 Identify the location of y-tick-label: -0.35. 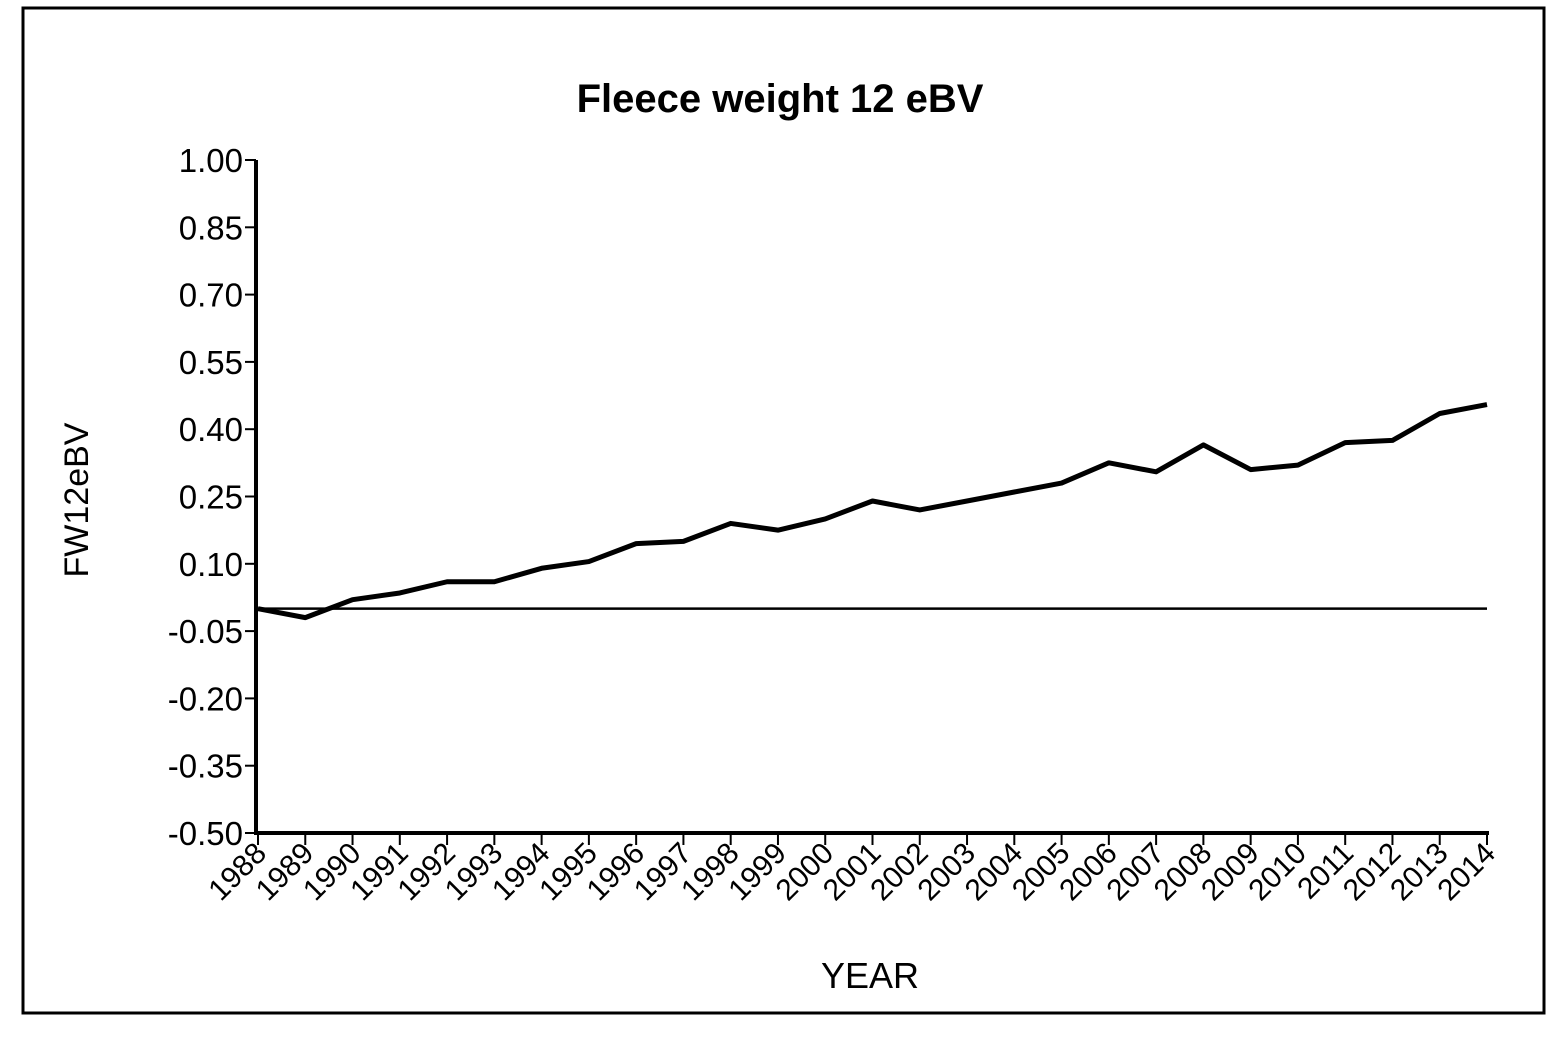
(205, 766).